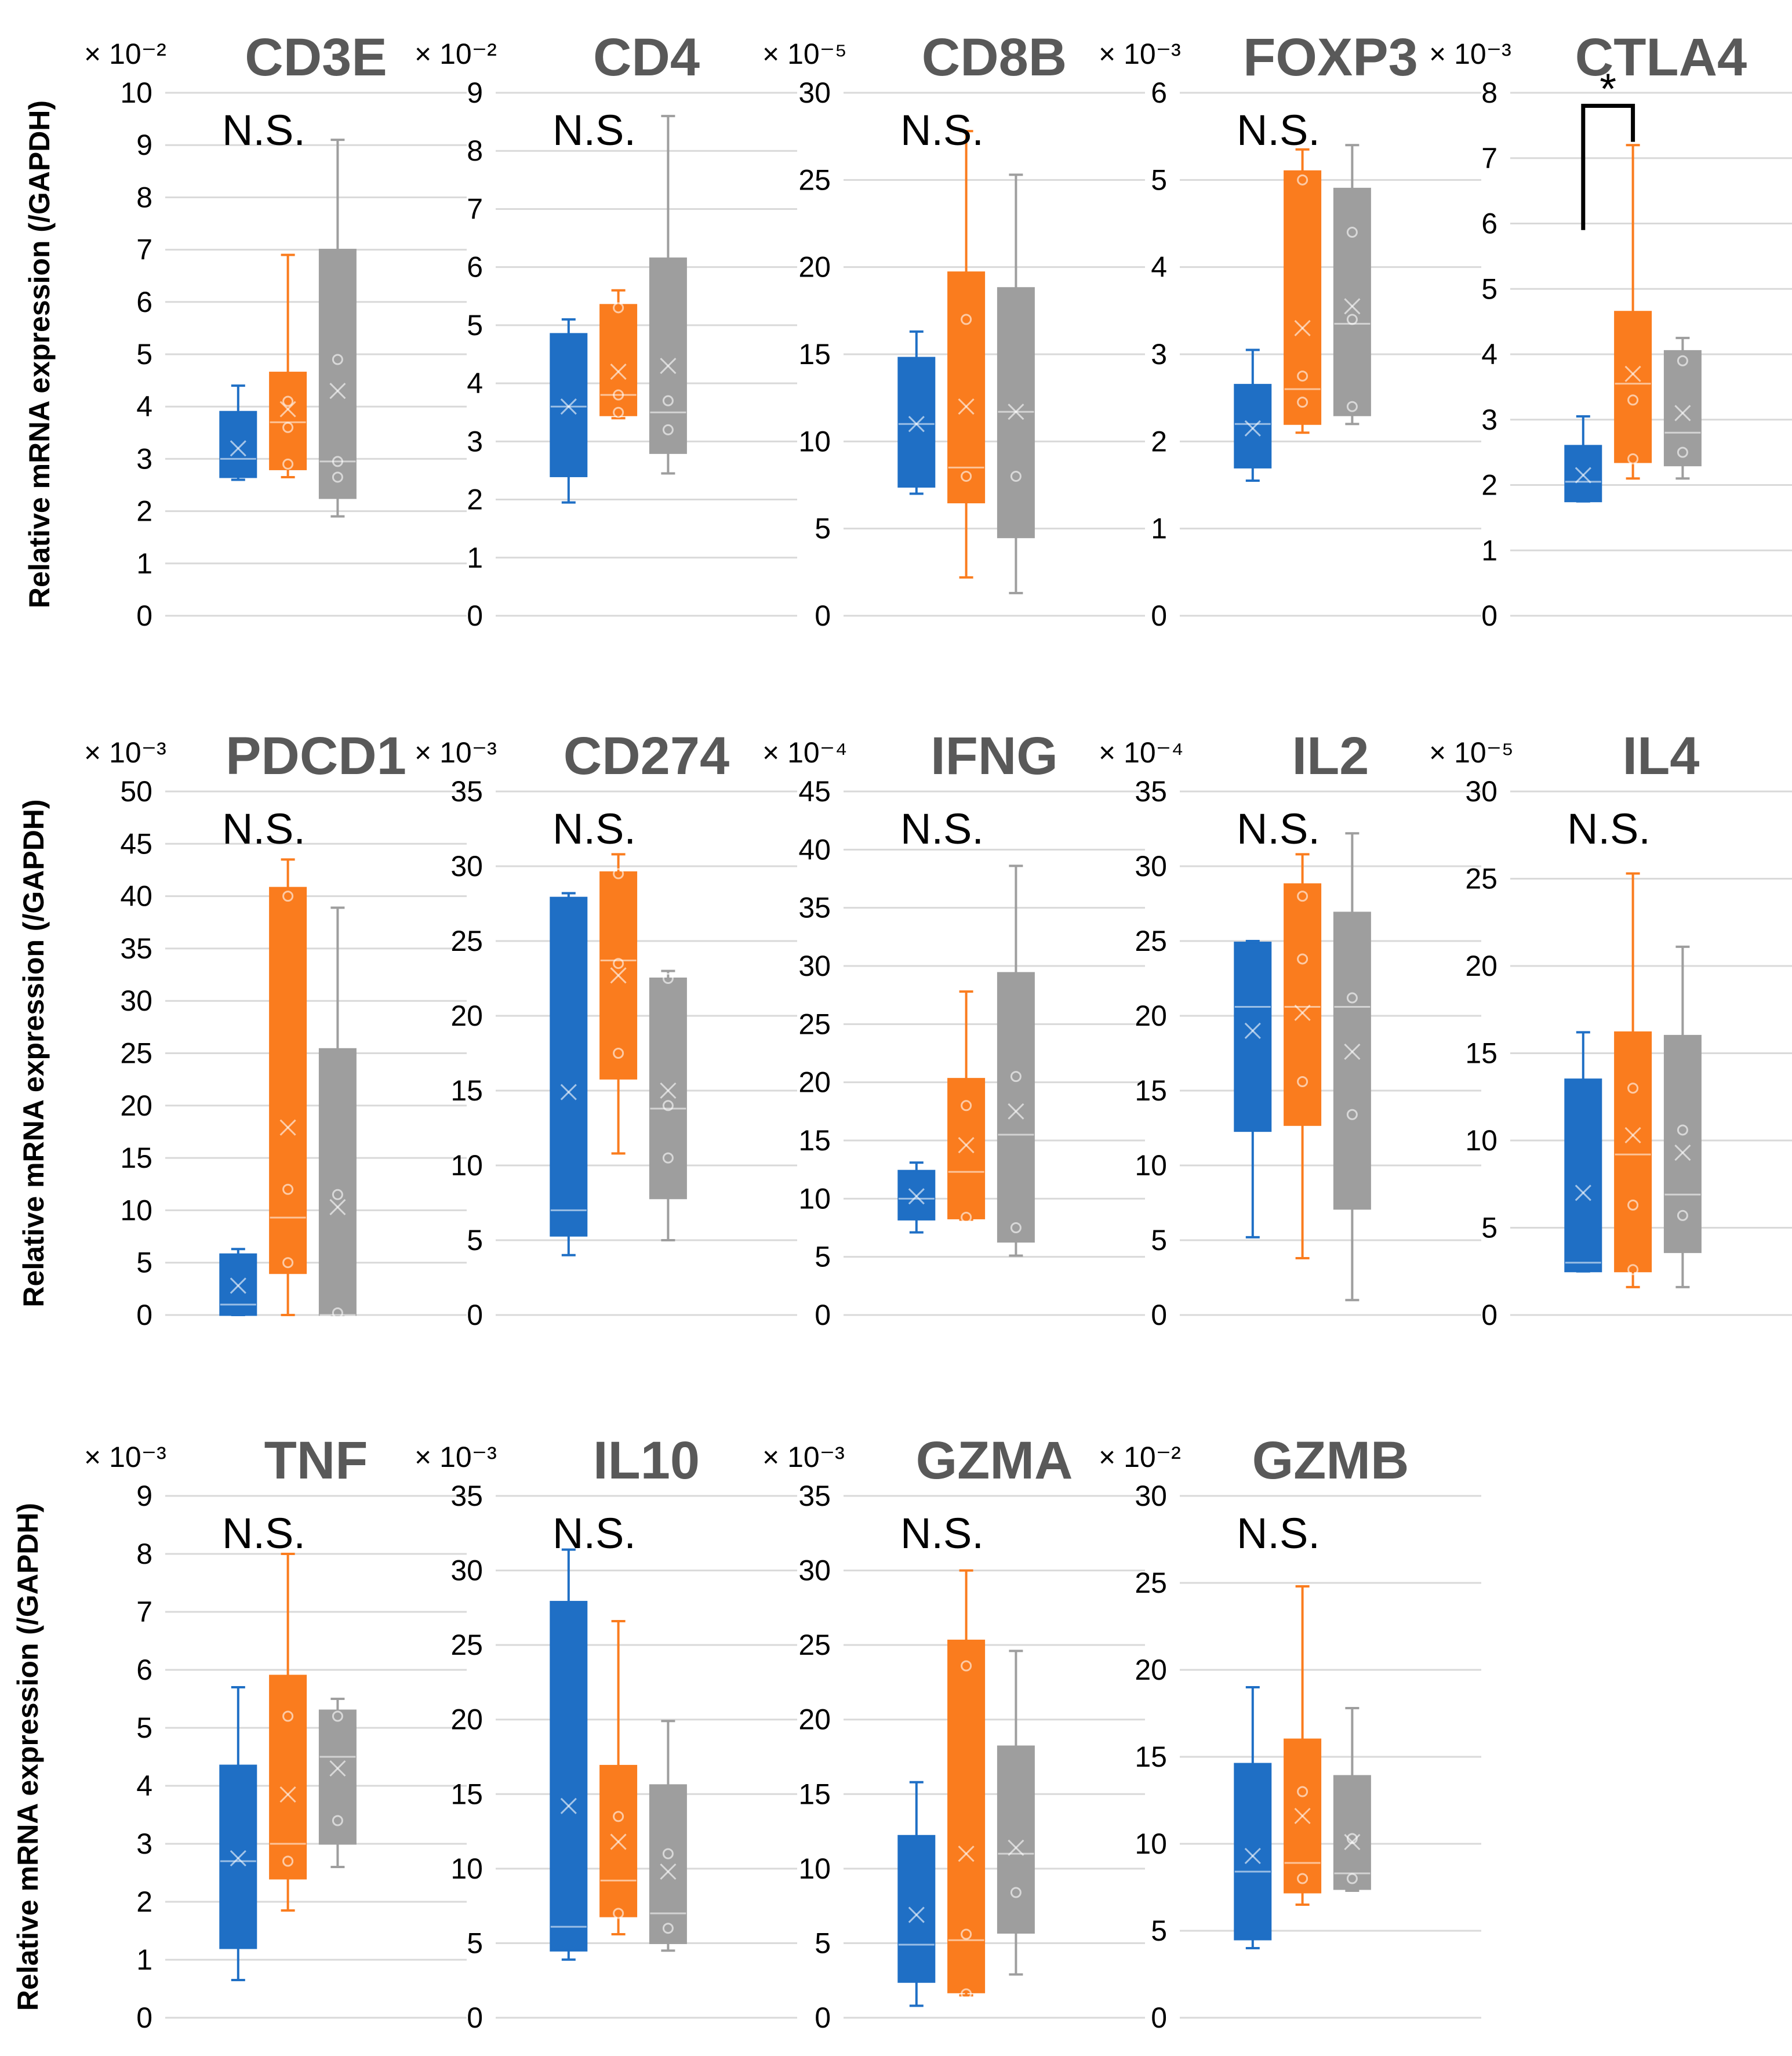 This screenshot has height=2056, width=1792. I want to click on scale-label: × 10⁻⁵, so click(1472, 752).